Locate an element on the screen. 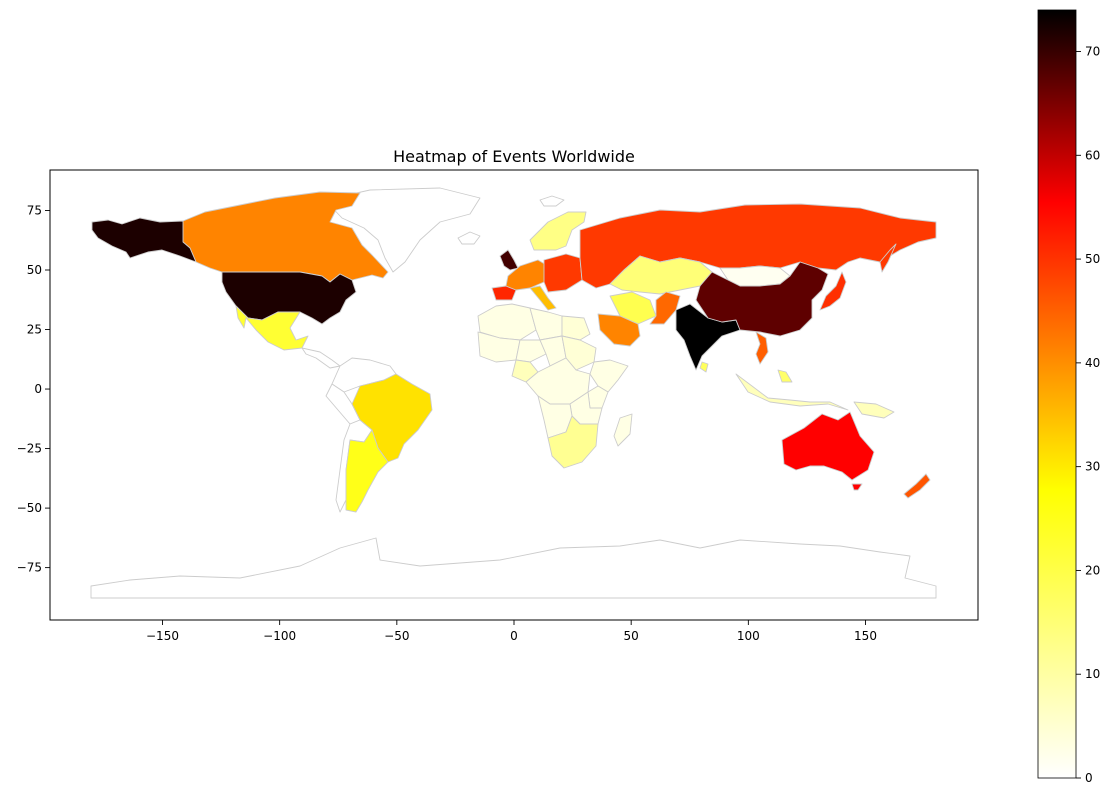 The height and width of the screenshot is (798, 1112). y-axis: −75 −50 −25 0 25 50 75 is located at coordinates (33, 389).